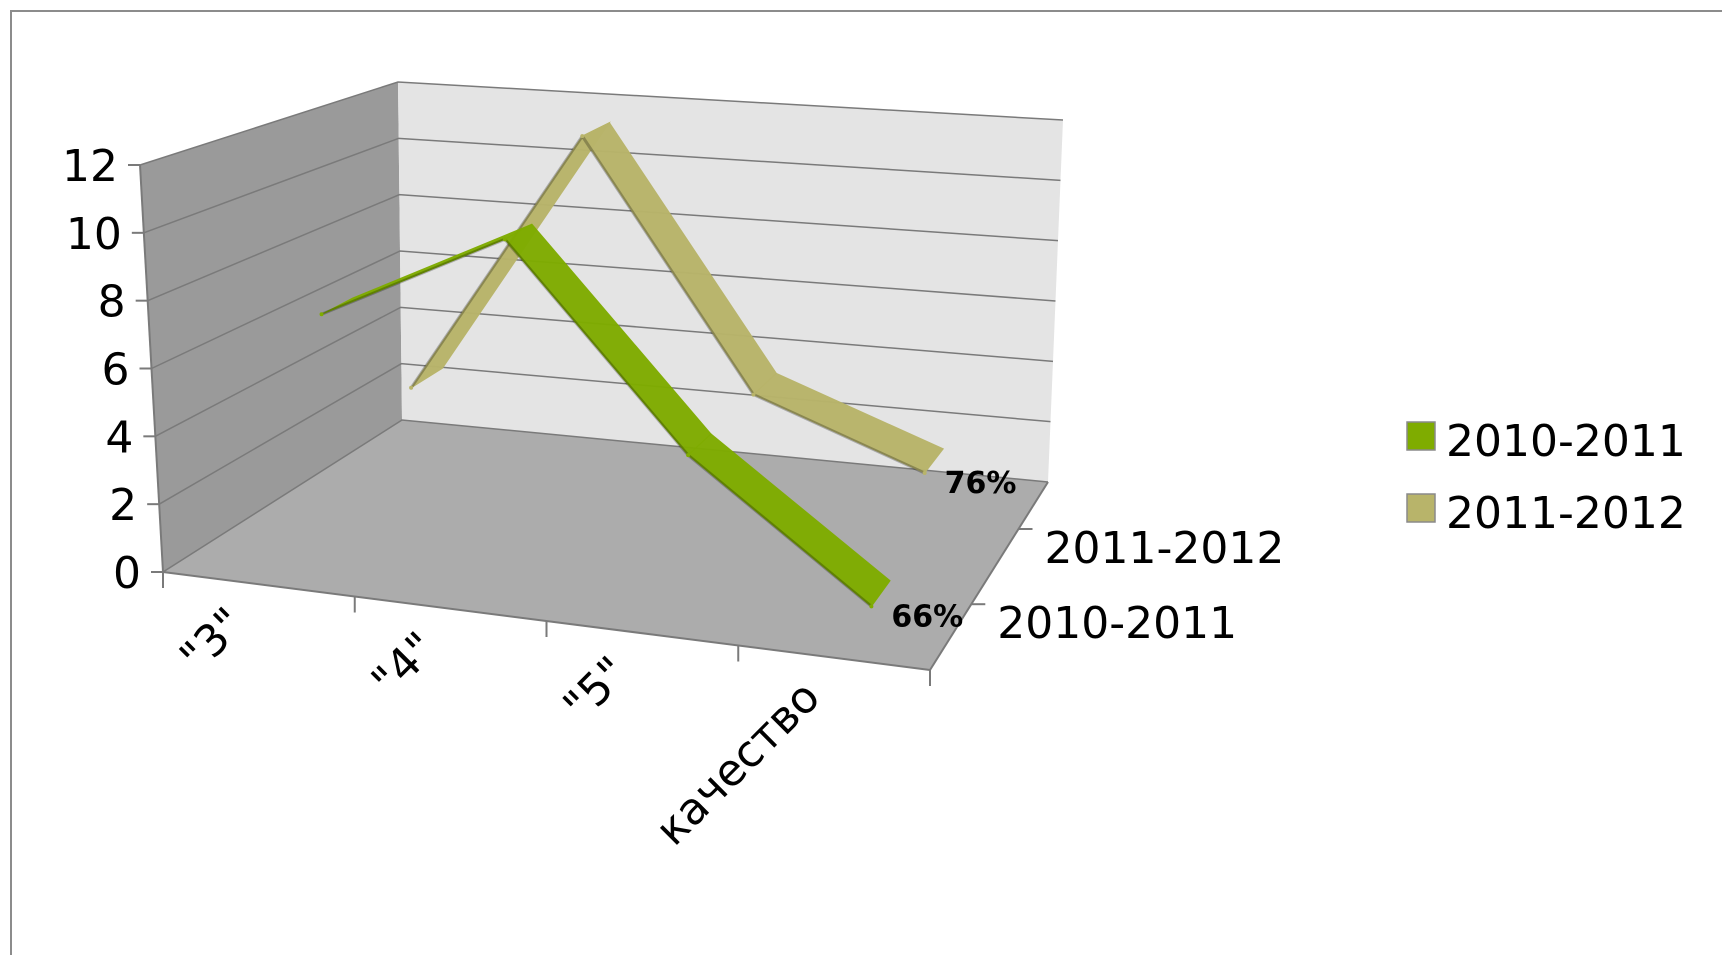  I want to click on x-tick-label: "5", so click(596, 689).